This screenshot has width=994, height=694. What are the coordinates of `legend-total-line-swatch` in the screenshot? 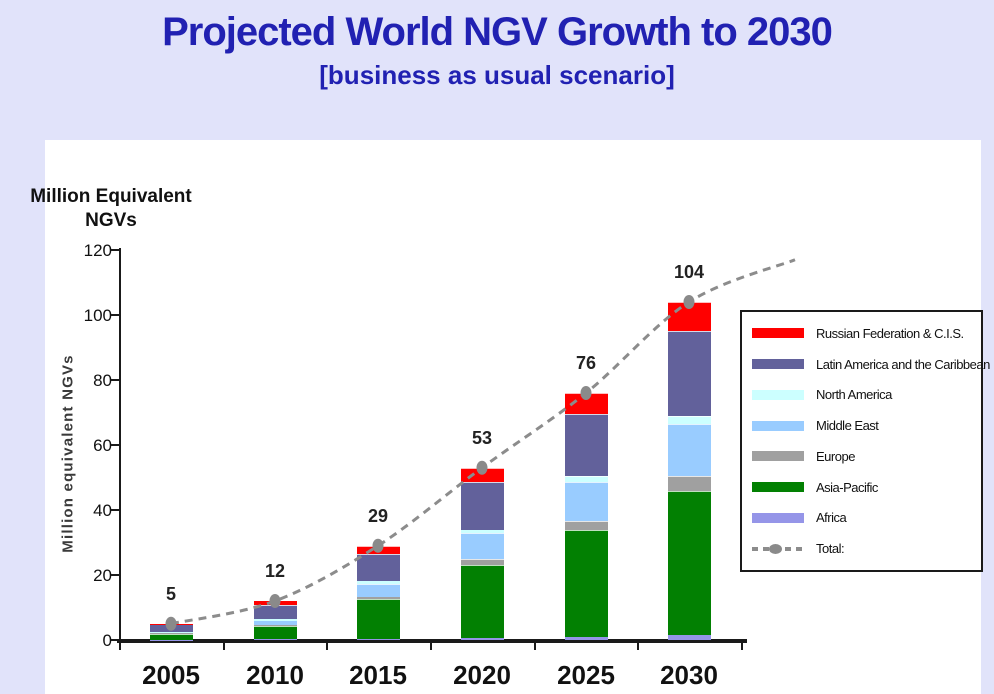 It's located at (778, 548).